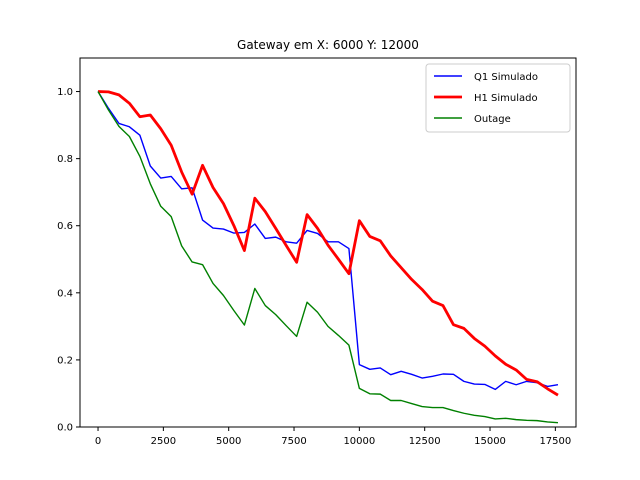  I want to click on y-tick-label: 0.4, so click(65, 293).